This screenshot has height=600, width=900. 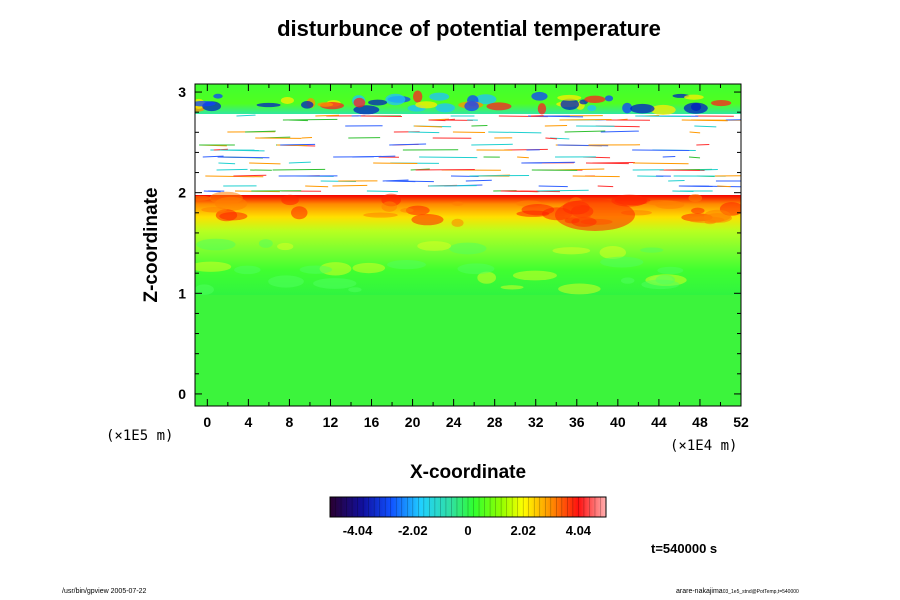 What do you see at coordinates (536, 422) in the screenshot?
I see `x-tick-label: 32` at bounding box center [536, 422].